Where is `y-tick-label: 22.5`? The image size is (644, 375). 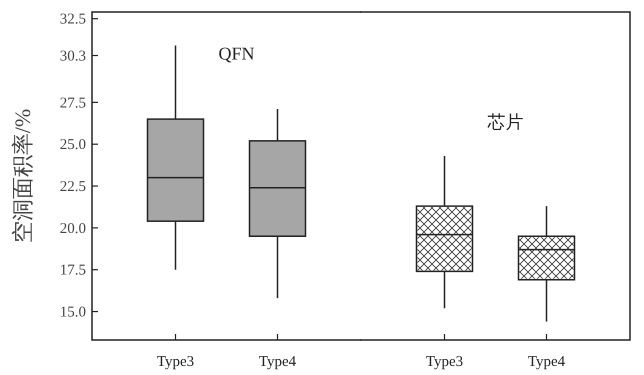 y-tick-label: 22.5 is located at coordinates (73, 187).